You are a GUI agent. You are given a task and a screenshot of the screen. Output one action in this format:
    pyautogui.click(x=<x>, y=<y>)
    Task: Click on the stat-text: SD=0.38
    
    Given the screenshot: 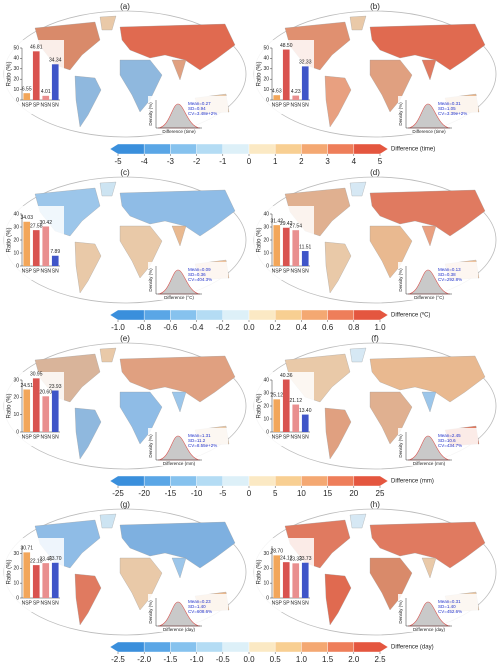 What is the action you would take?
    pyautogui.click(x=447, y=274)
    